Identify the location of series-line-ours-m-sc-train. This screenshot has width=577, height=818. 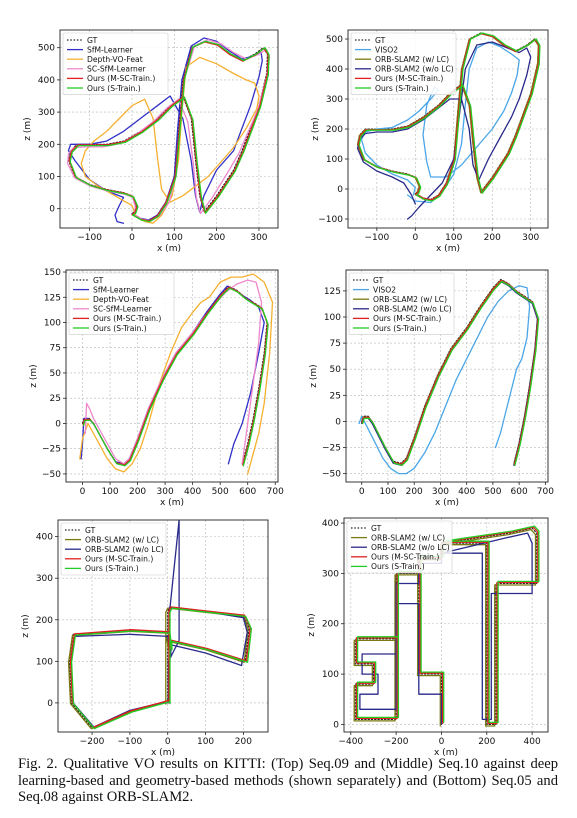
(160, 667).